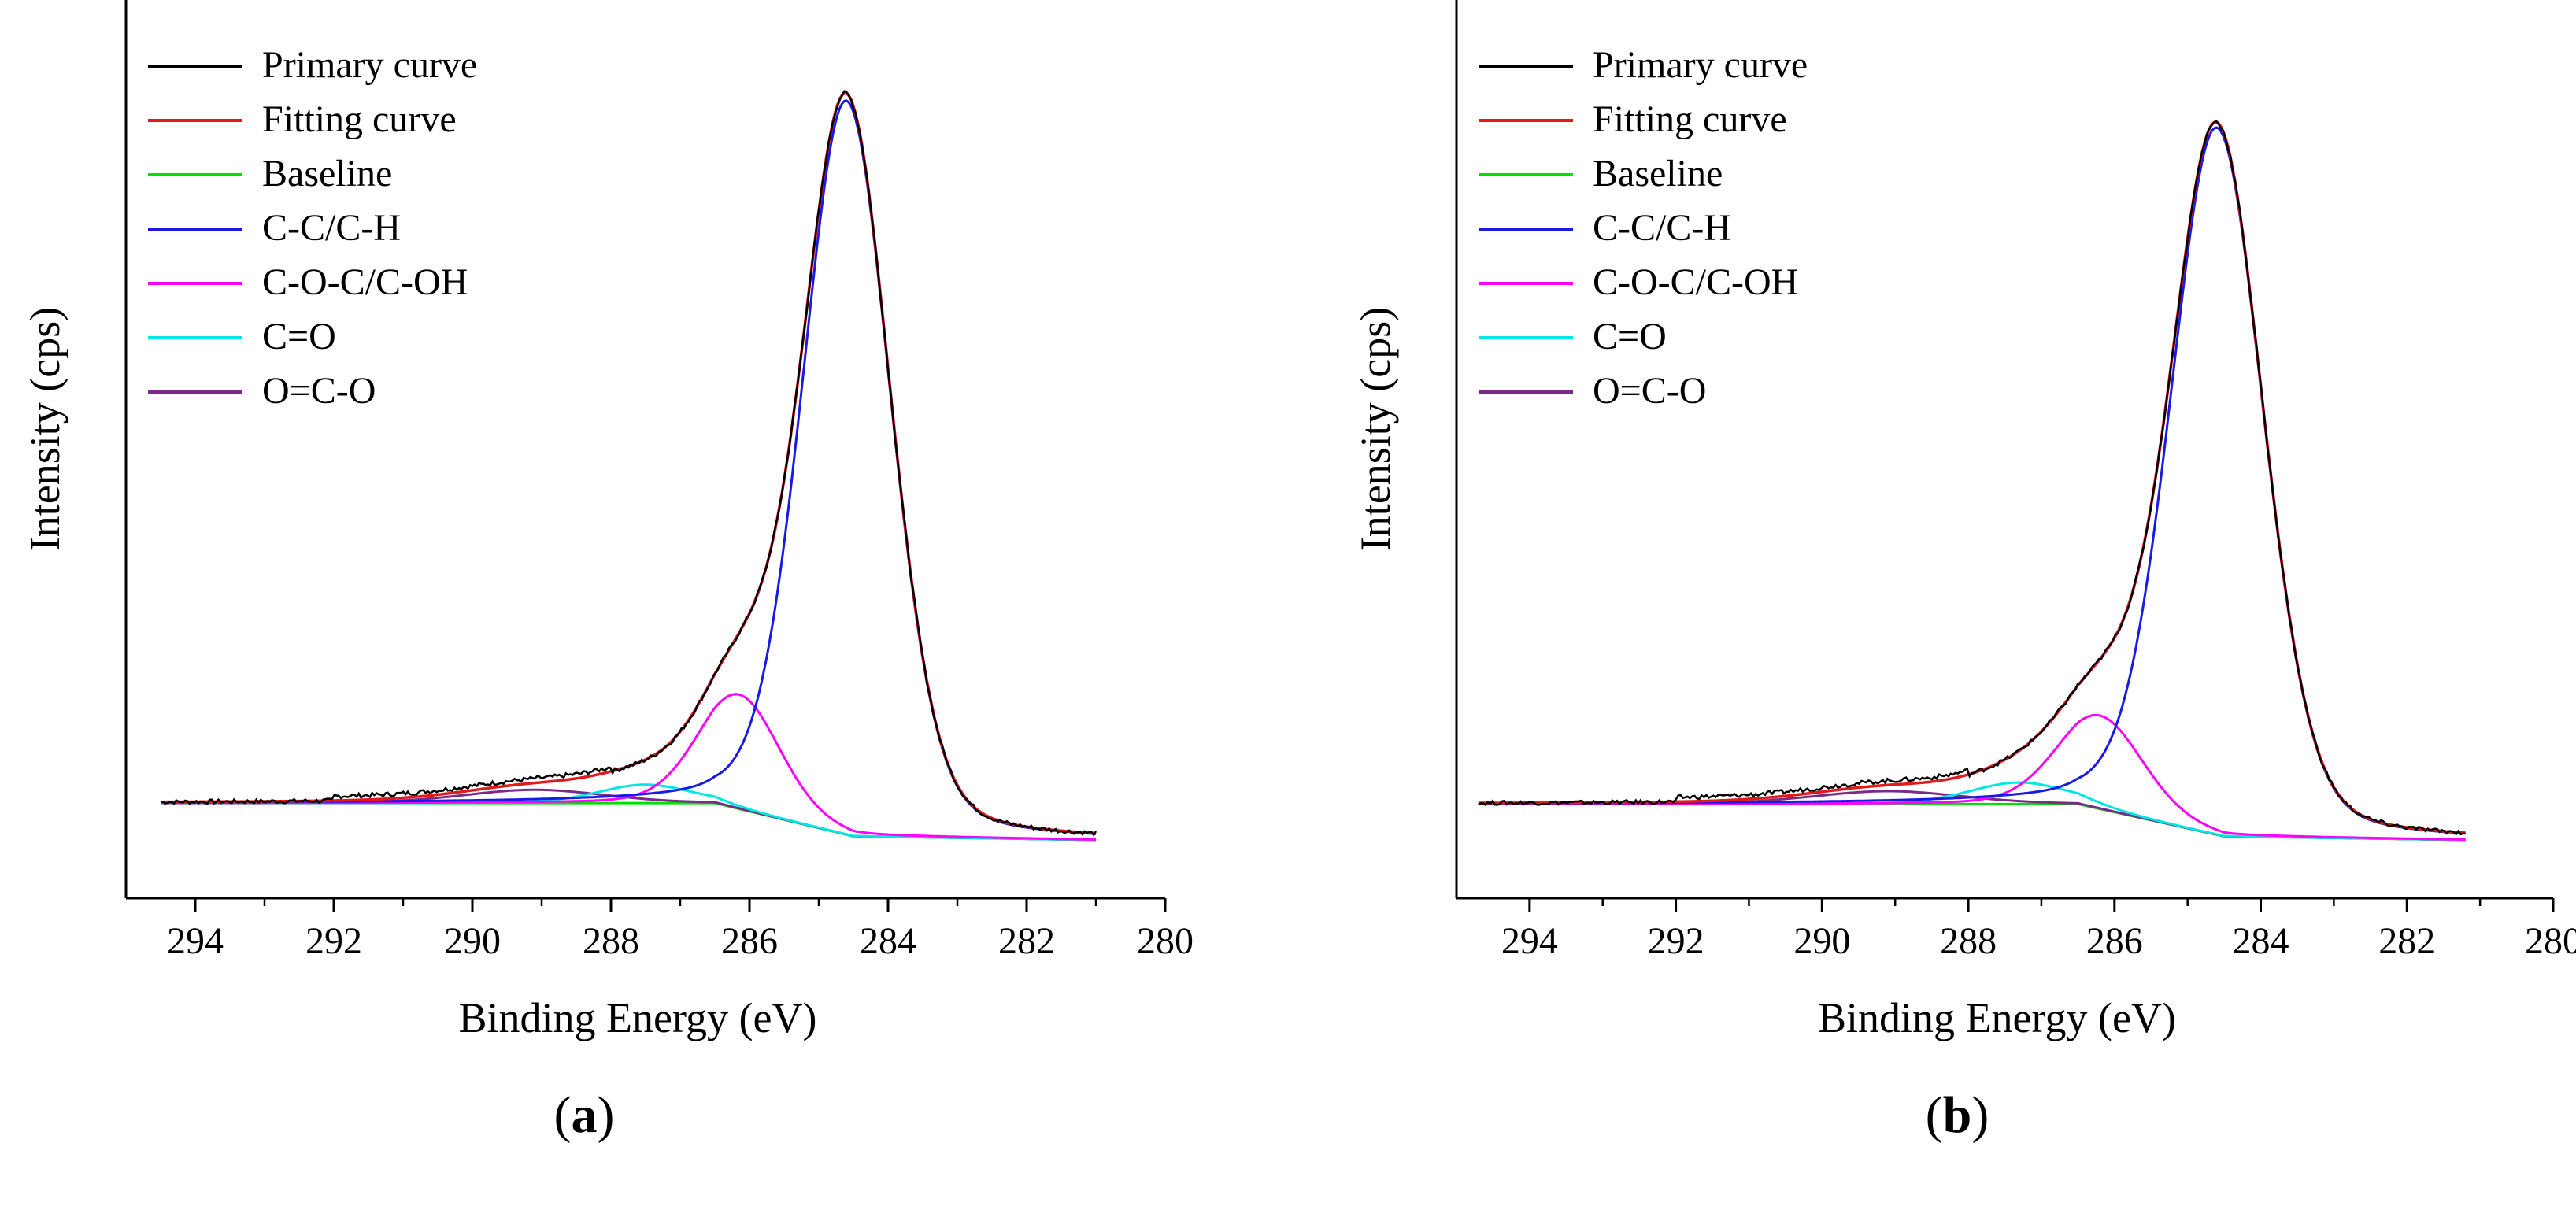 The width and height of the screenshot is (2576, 1206). What do you see at coordinates (1957, 1115) in the screenshot?
I see `panel-label: (b)` at bounding box center [1957, 1115].